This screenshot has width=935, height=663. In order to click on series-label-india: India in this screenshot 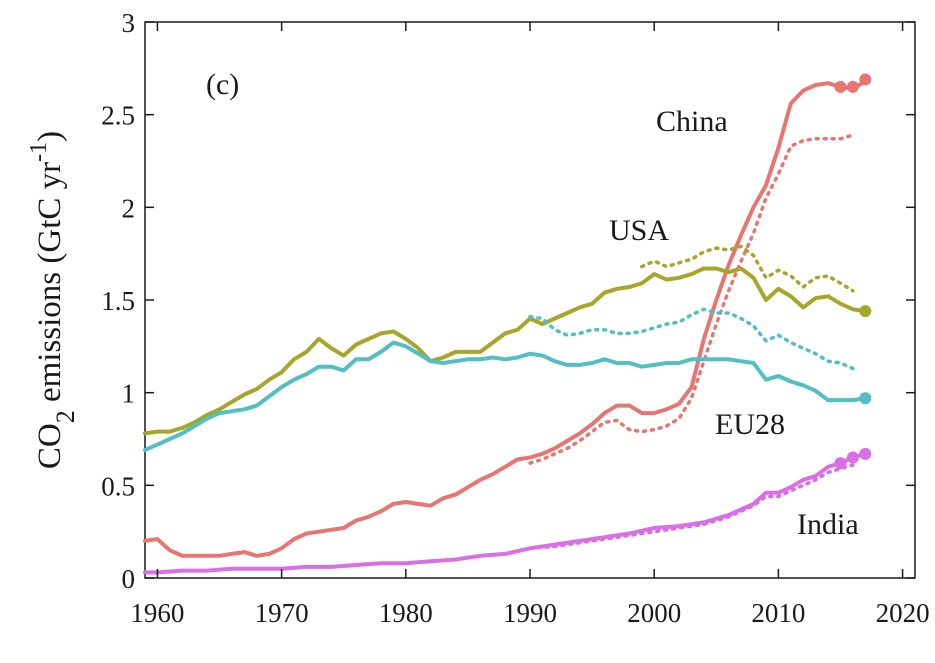, I will do `click(828, 524)`.